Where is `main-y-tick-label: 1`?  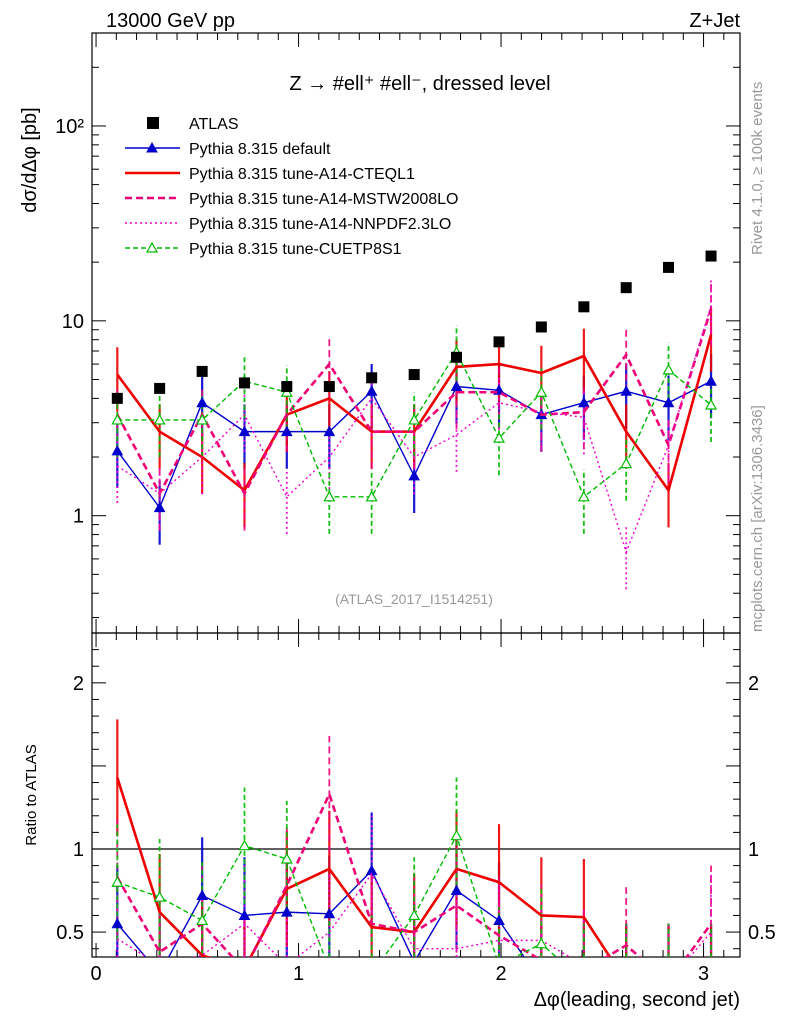
main-y-tick-label: 1 is located at coordinates (78, 517).